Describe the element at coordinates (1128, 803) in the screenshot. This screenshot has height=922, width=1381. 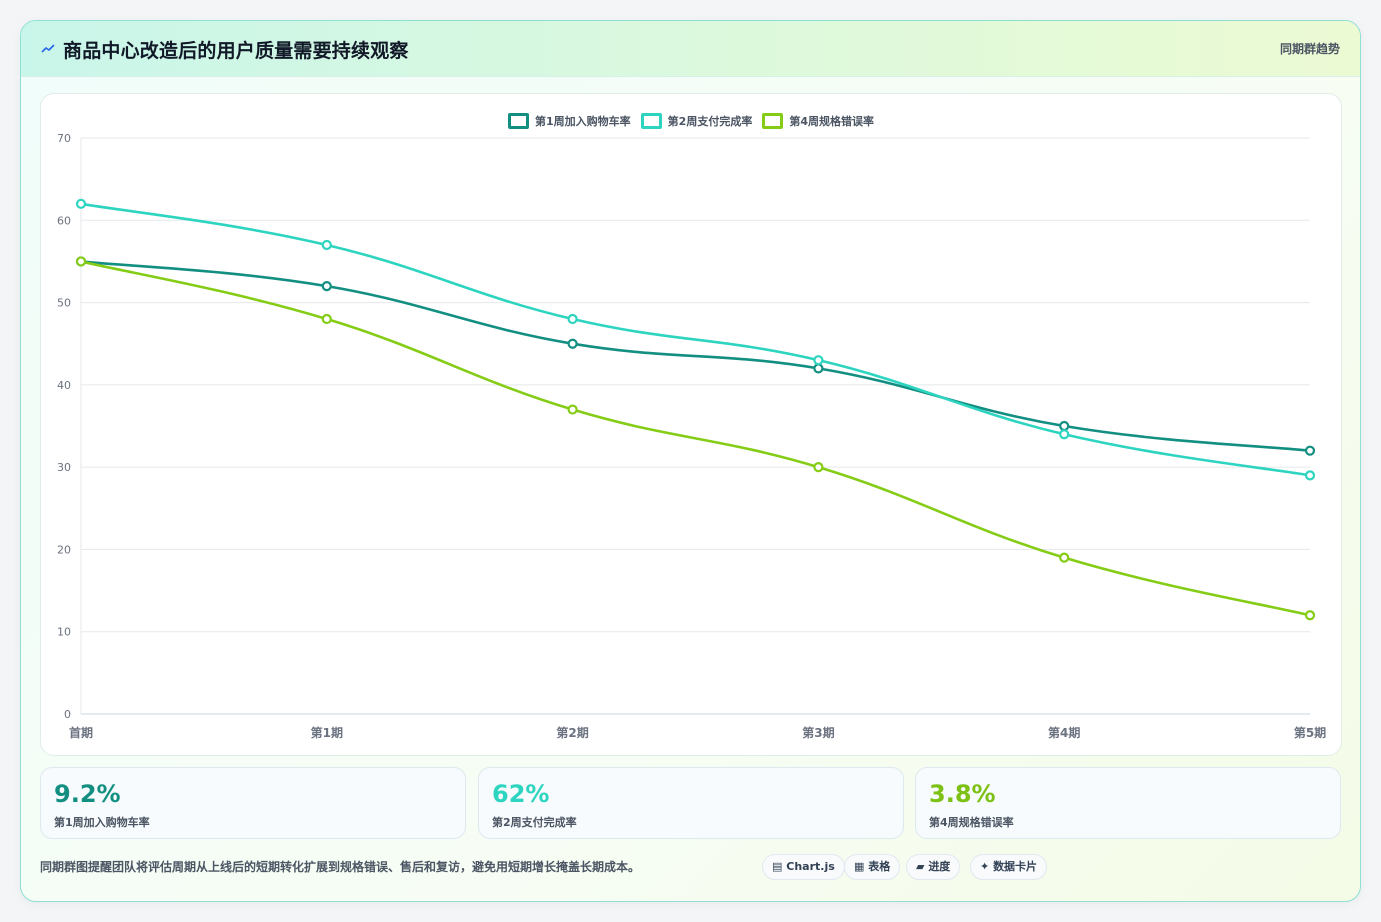
I see `kpi-card-2: 3.8% 第4周规格错误率` at that location.